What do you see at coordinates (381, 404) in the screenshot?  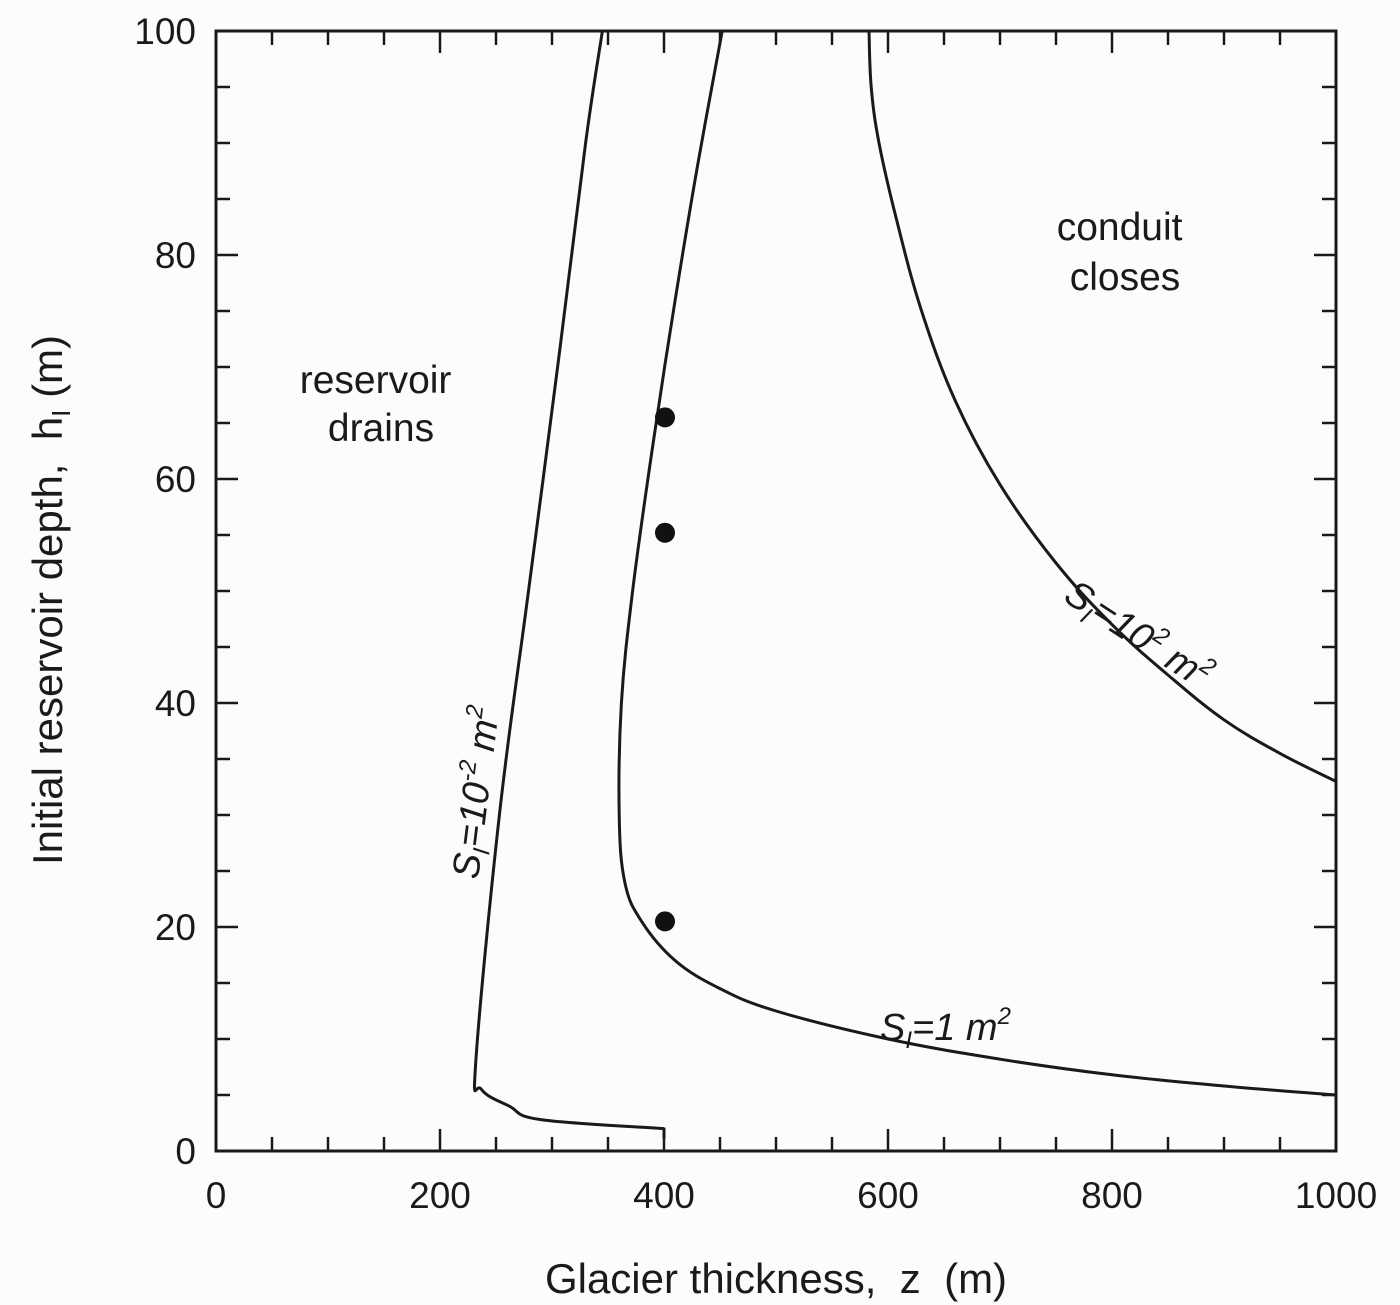 I see `region-label-reservoir-drains: reservoir drains` at bounding box center [381, 404].